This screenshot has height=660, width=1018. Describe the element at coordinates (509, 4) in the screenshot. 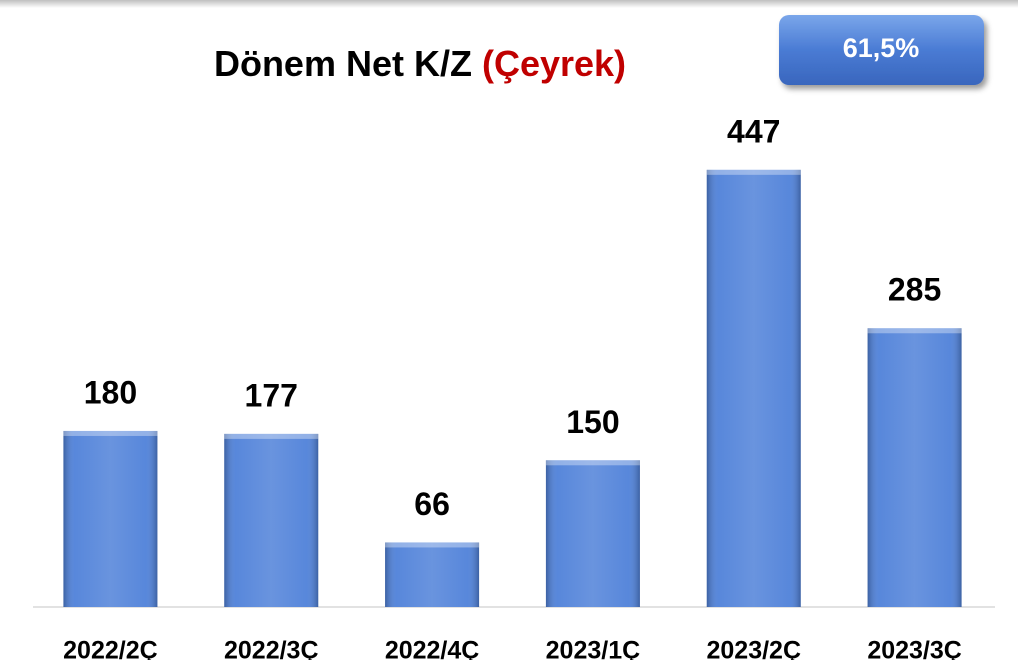

I see `top-border` at that location.